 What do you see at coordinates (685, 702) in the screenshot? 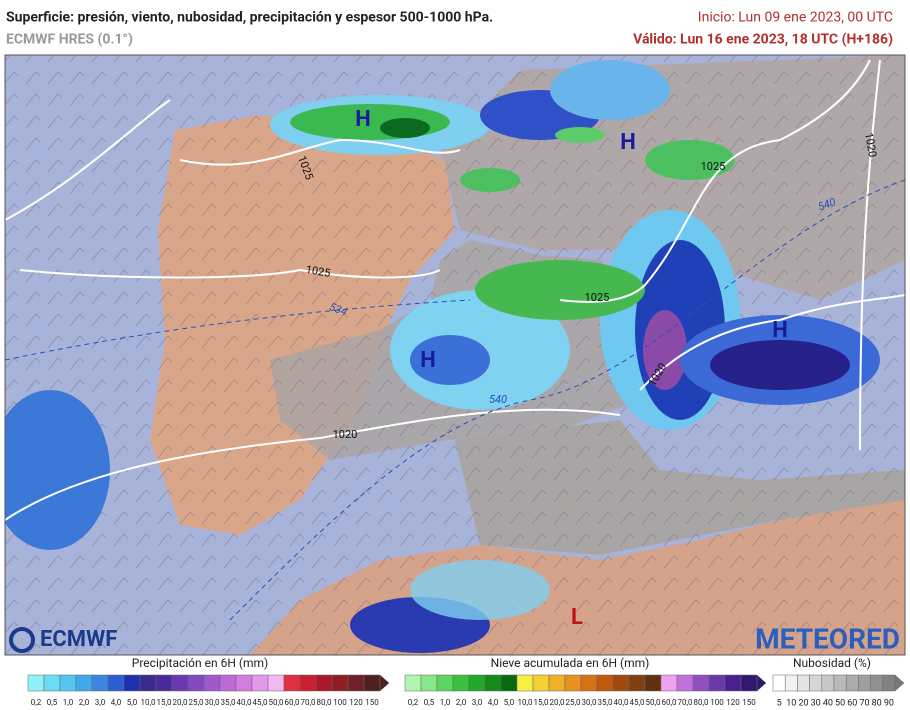
I see `legend-label: 70,0` at bounding box center [685, 702].